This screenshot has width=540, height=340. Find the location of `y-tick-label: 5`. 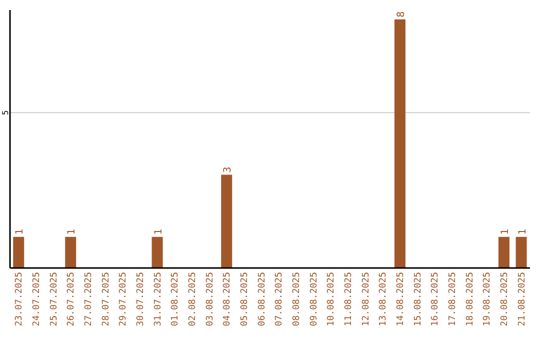

y-tick-label: 5 is located at coordinates (5, 112).